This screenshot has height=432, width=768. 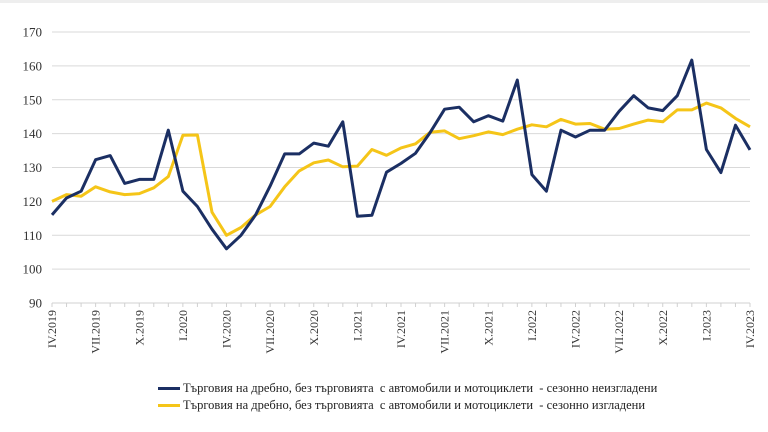 I want to click on y-tick-label: 130, so click(x=33, y=167).